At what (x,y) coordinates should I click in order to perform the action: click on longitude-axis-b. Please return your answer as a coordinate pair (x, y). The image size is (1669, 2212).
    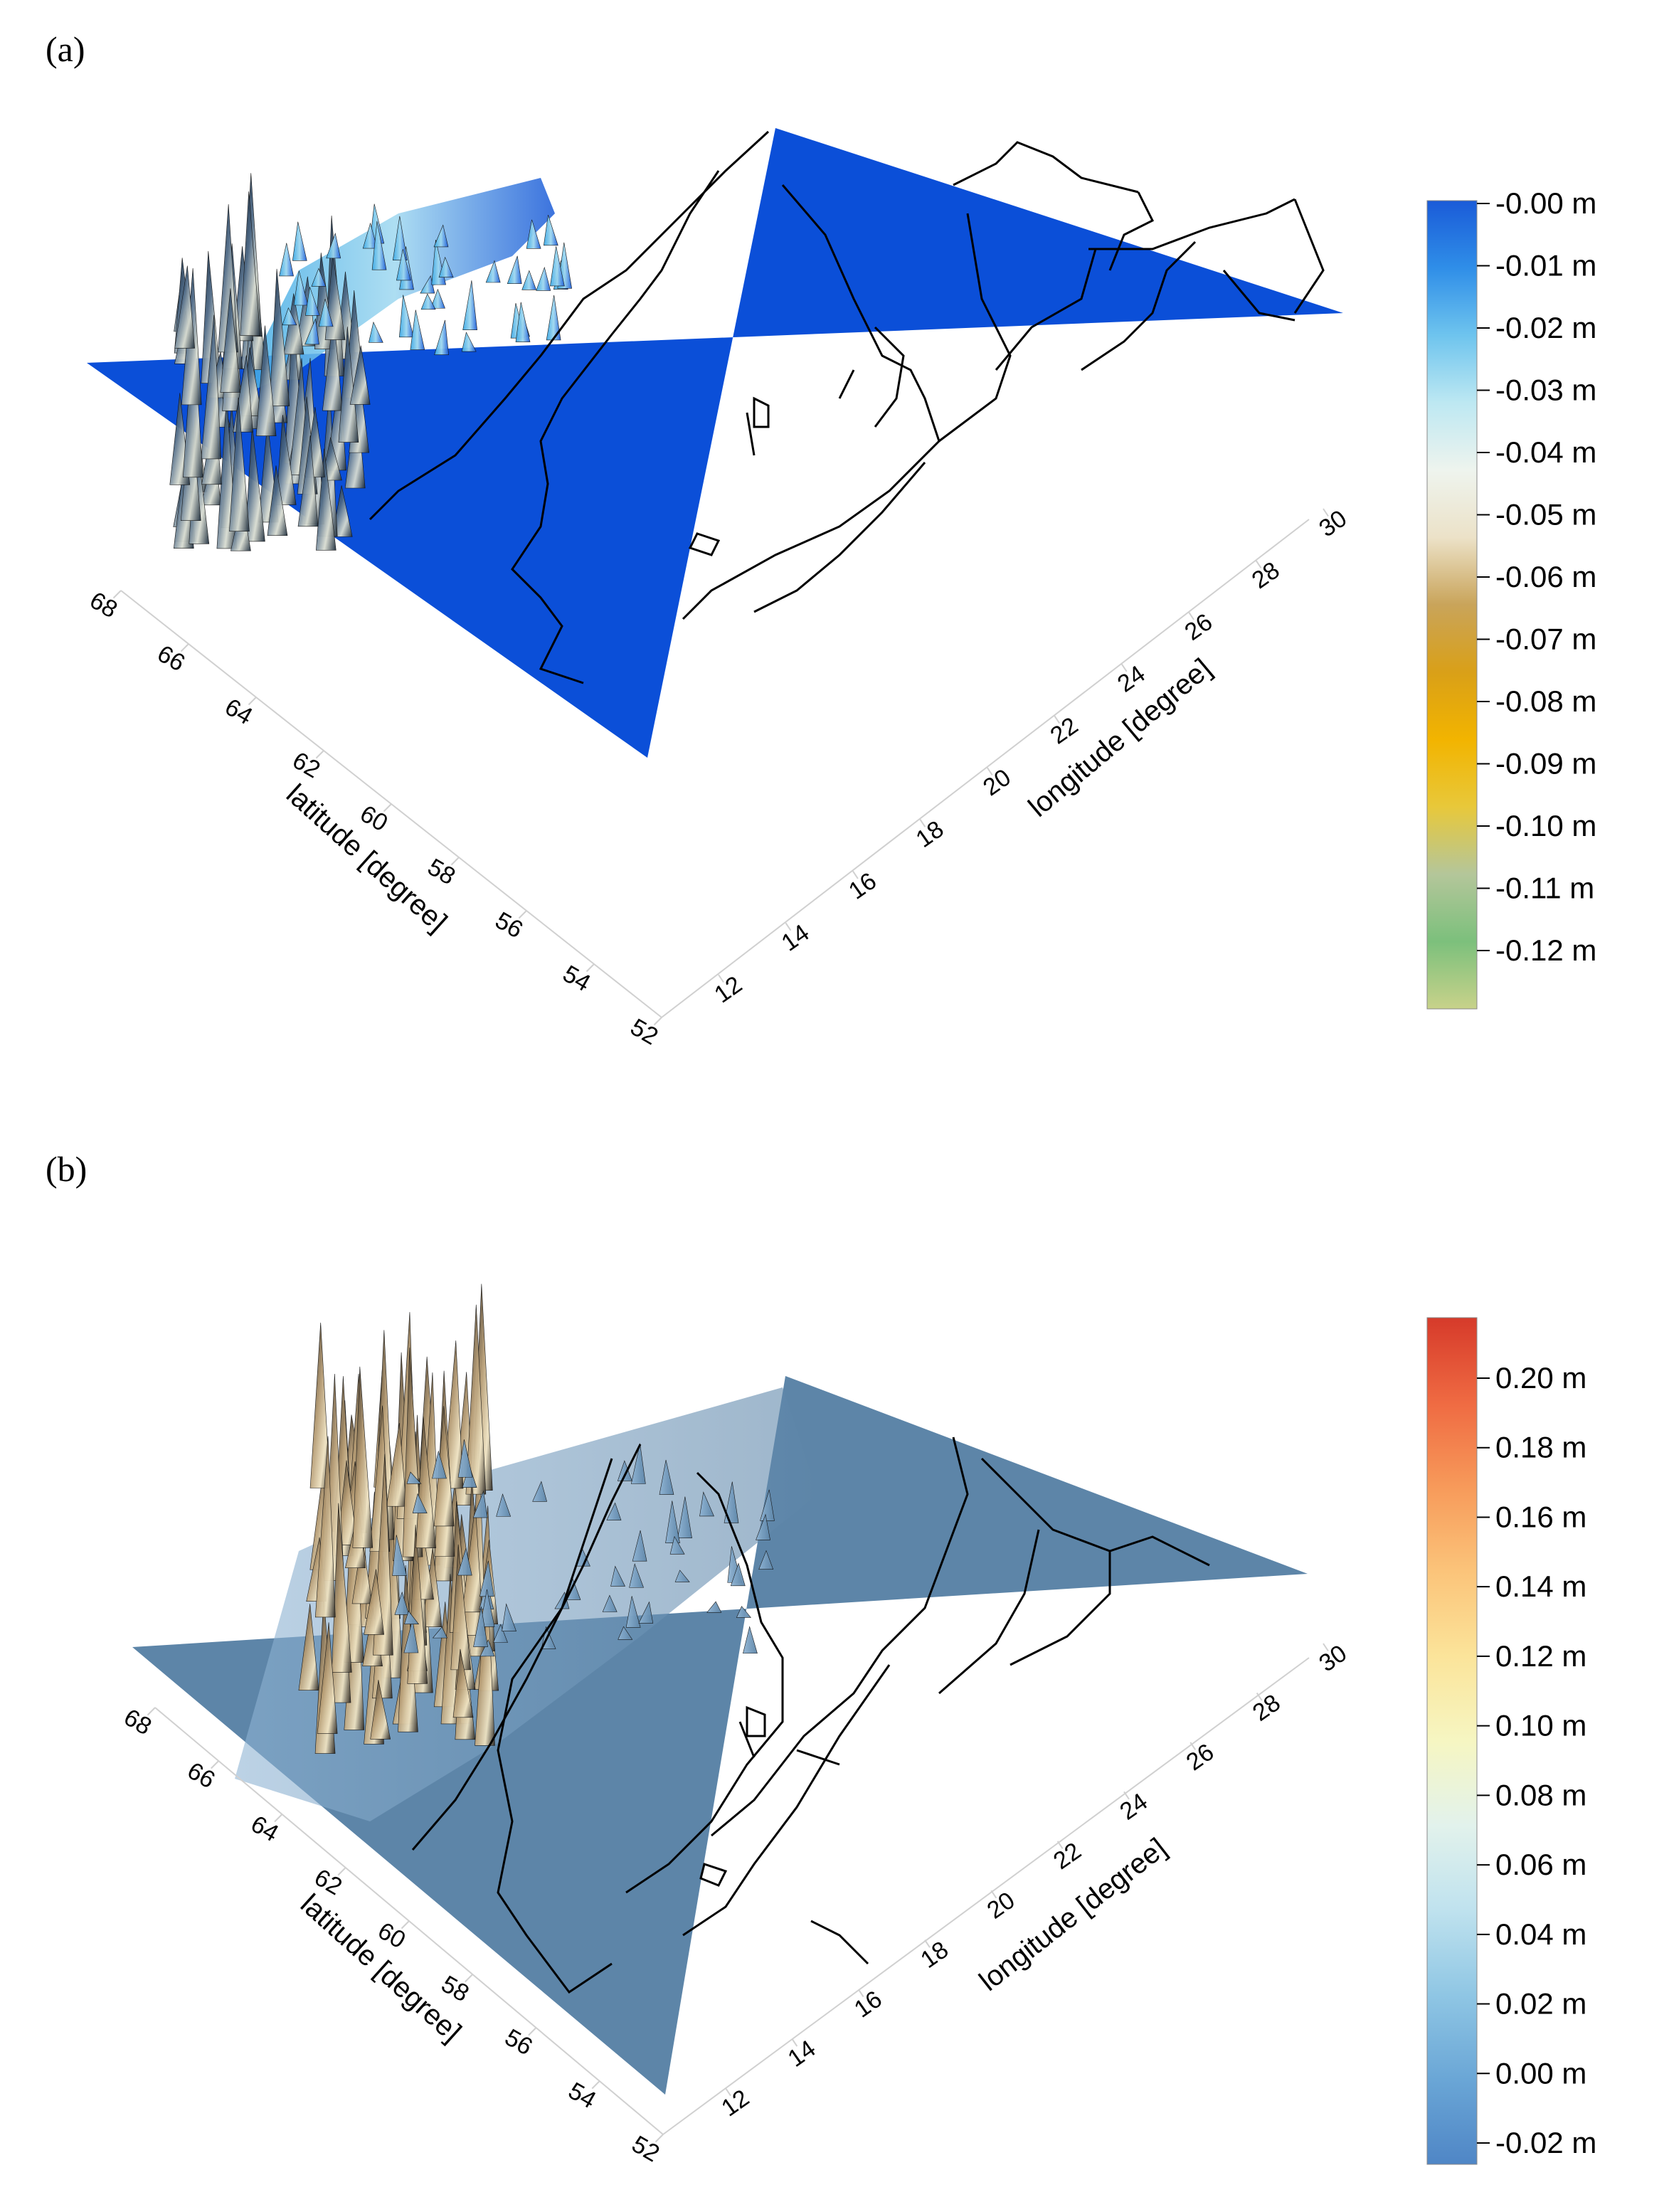
    Looking at the image, I should click on (986, 1896).